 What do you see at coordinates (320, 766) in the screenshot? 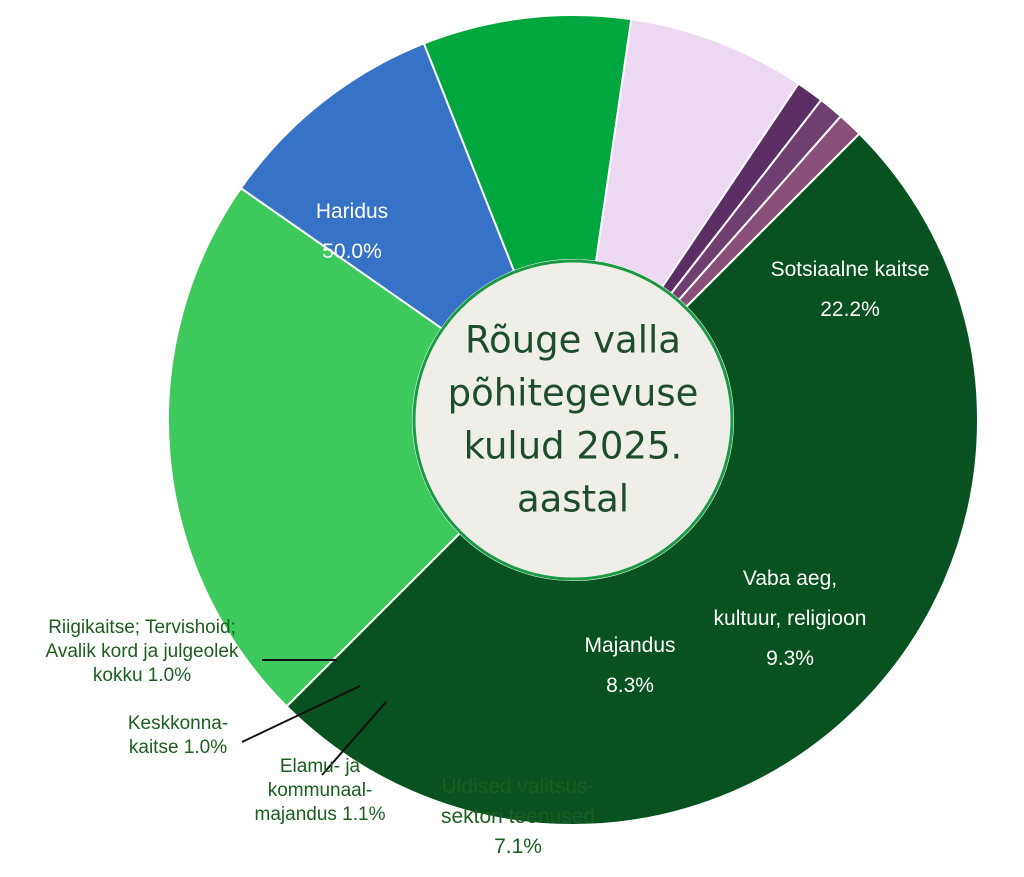
I see `slice-outer-label: Elamu- ja` at bounding box center [320, 766].